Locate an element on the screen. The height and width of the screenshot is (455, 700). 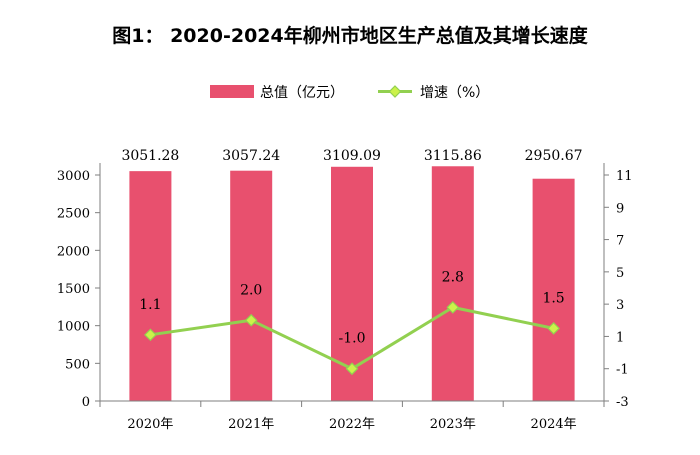
legend-line-marker is located at coordinates (395, 91).